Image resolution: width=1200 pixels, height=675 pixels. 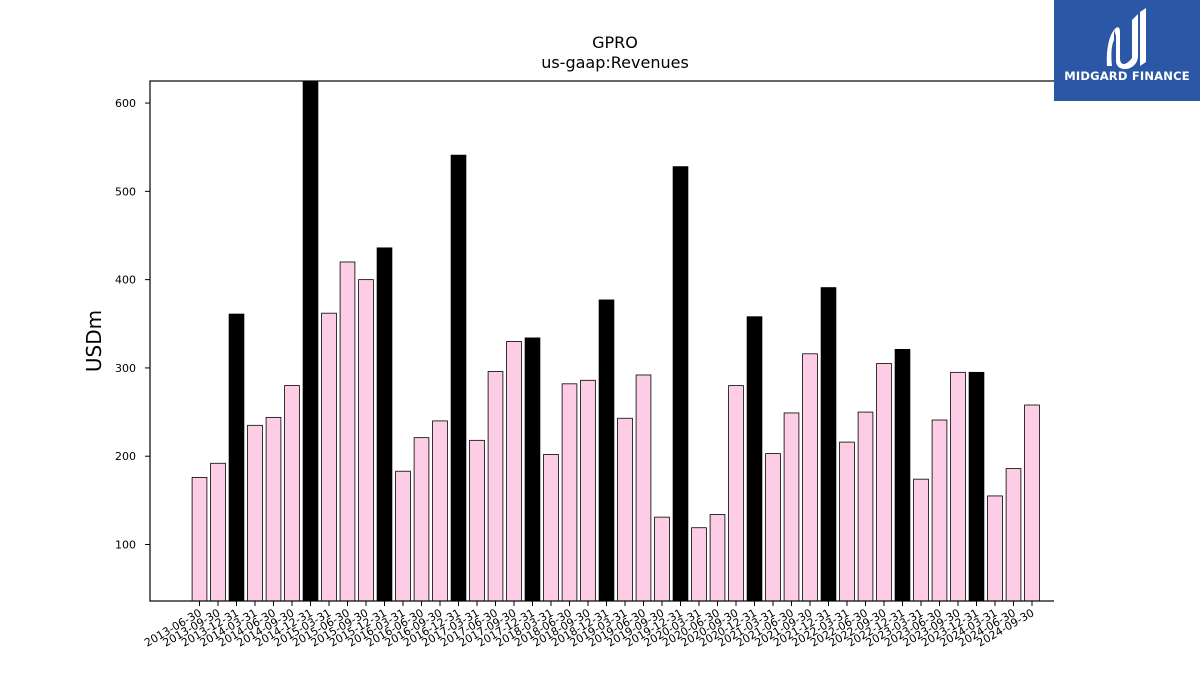 What do you see at coordinates (125, 544) in the screenshot?
I see `y-tick-label: 100` at bounding box center [125, 544].